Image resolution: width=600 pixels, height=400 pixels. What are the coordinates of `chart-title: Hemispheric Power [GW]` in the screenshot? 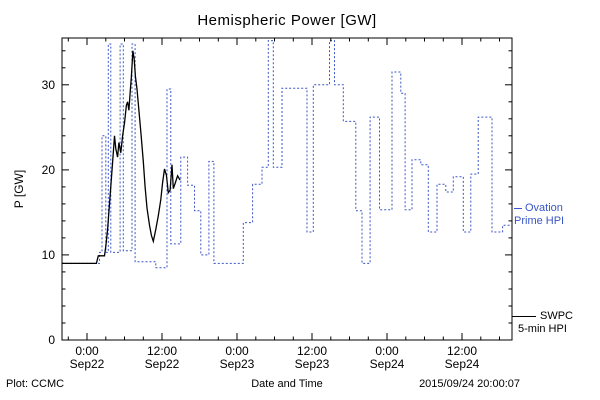 It's located at (287, 20).